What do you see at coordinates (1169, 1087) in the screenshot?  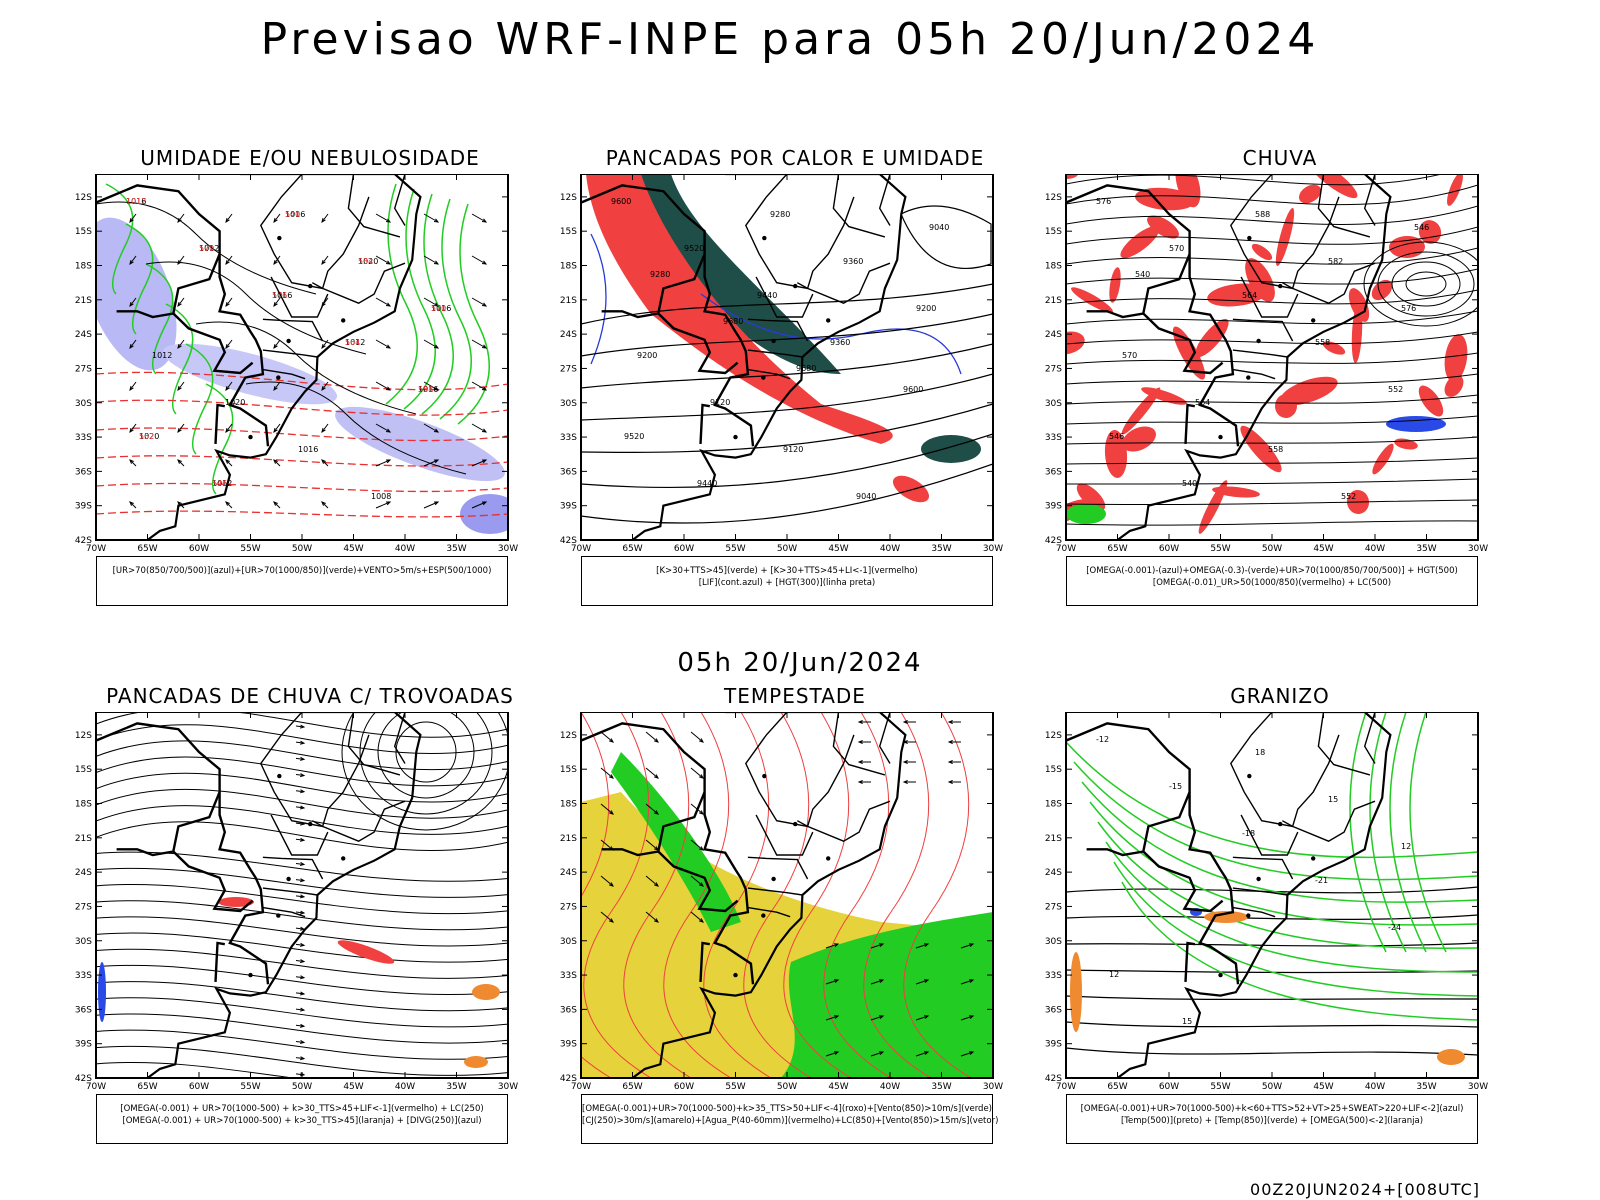 I see `lon-tick-label: 60W` at bounding box center [1169, 1087].